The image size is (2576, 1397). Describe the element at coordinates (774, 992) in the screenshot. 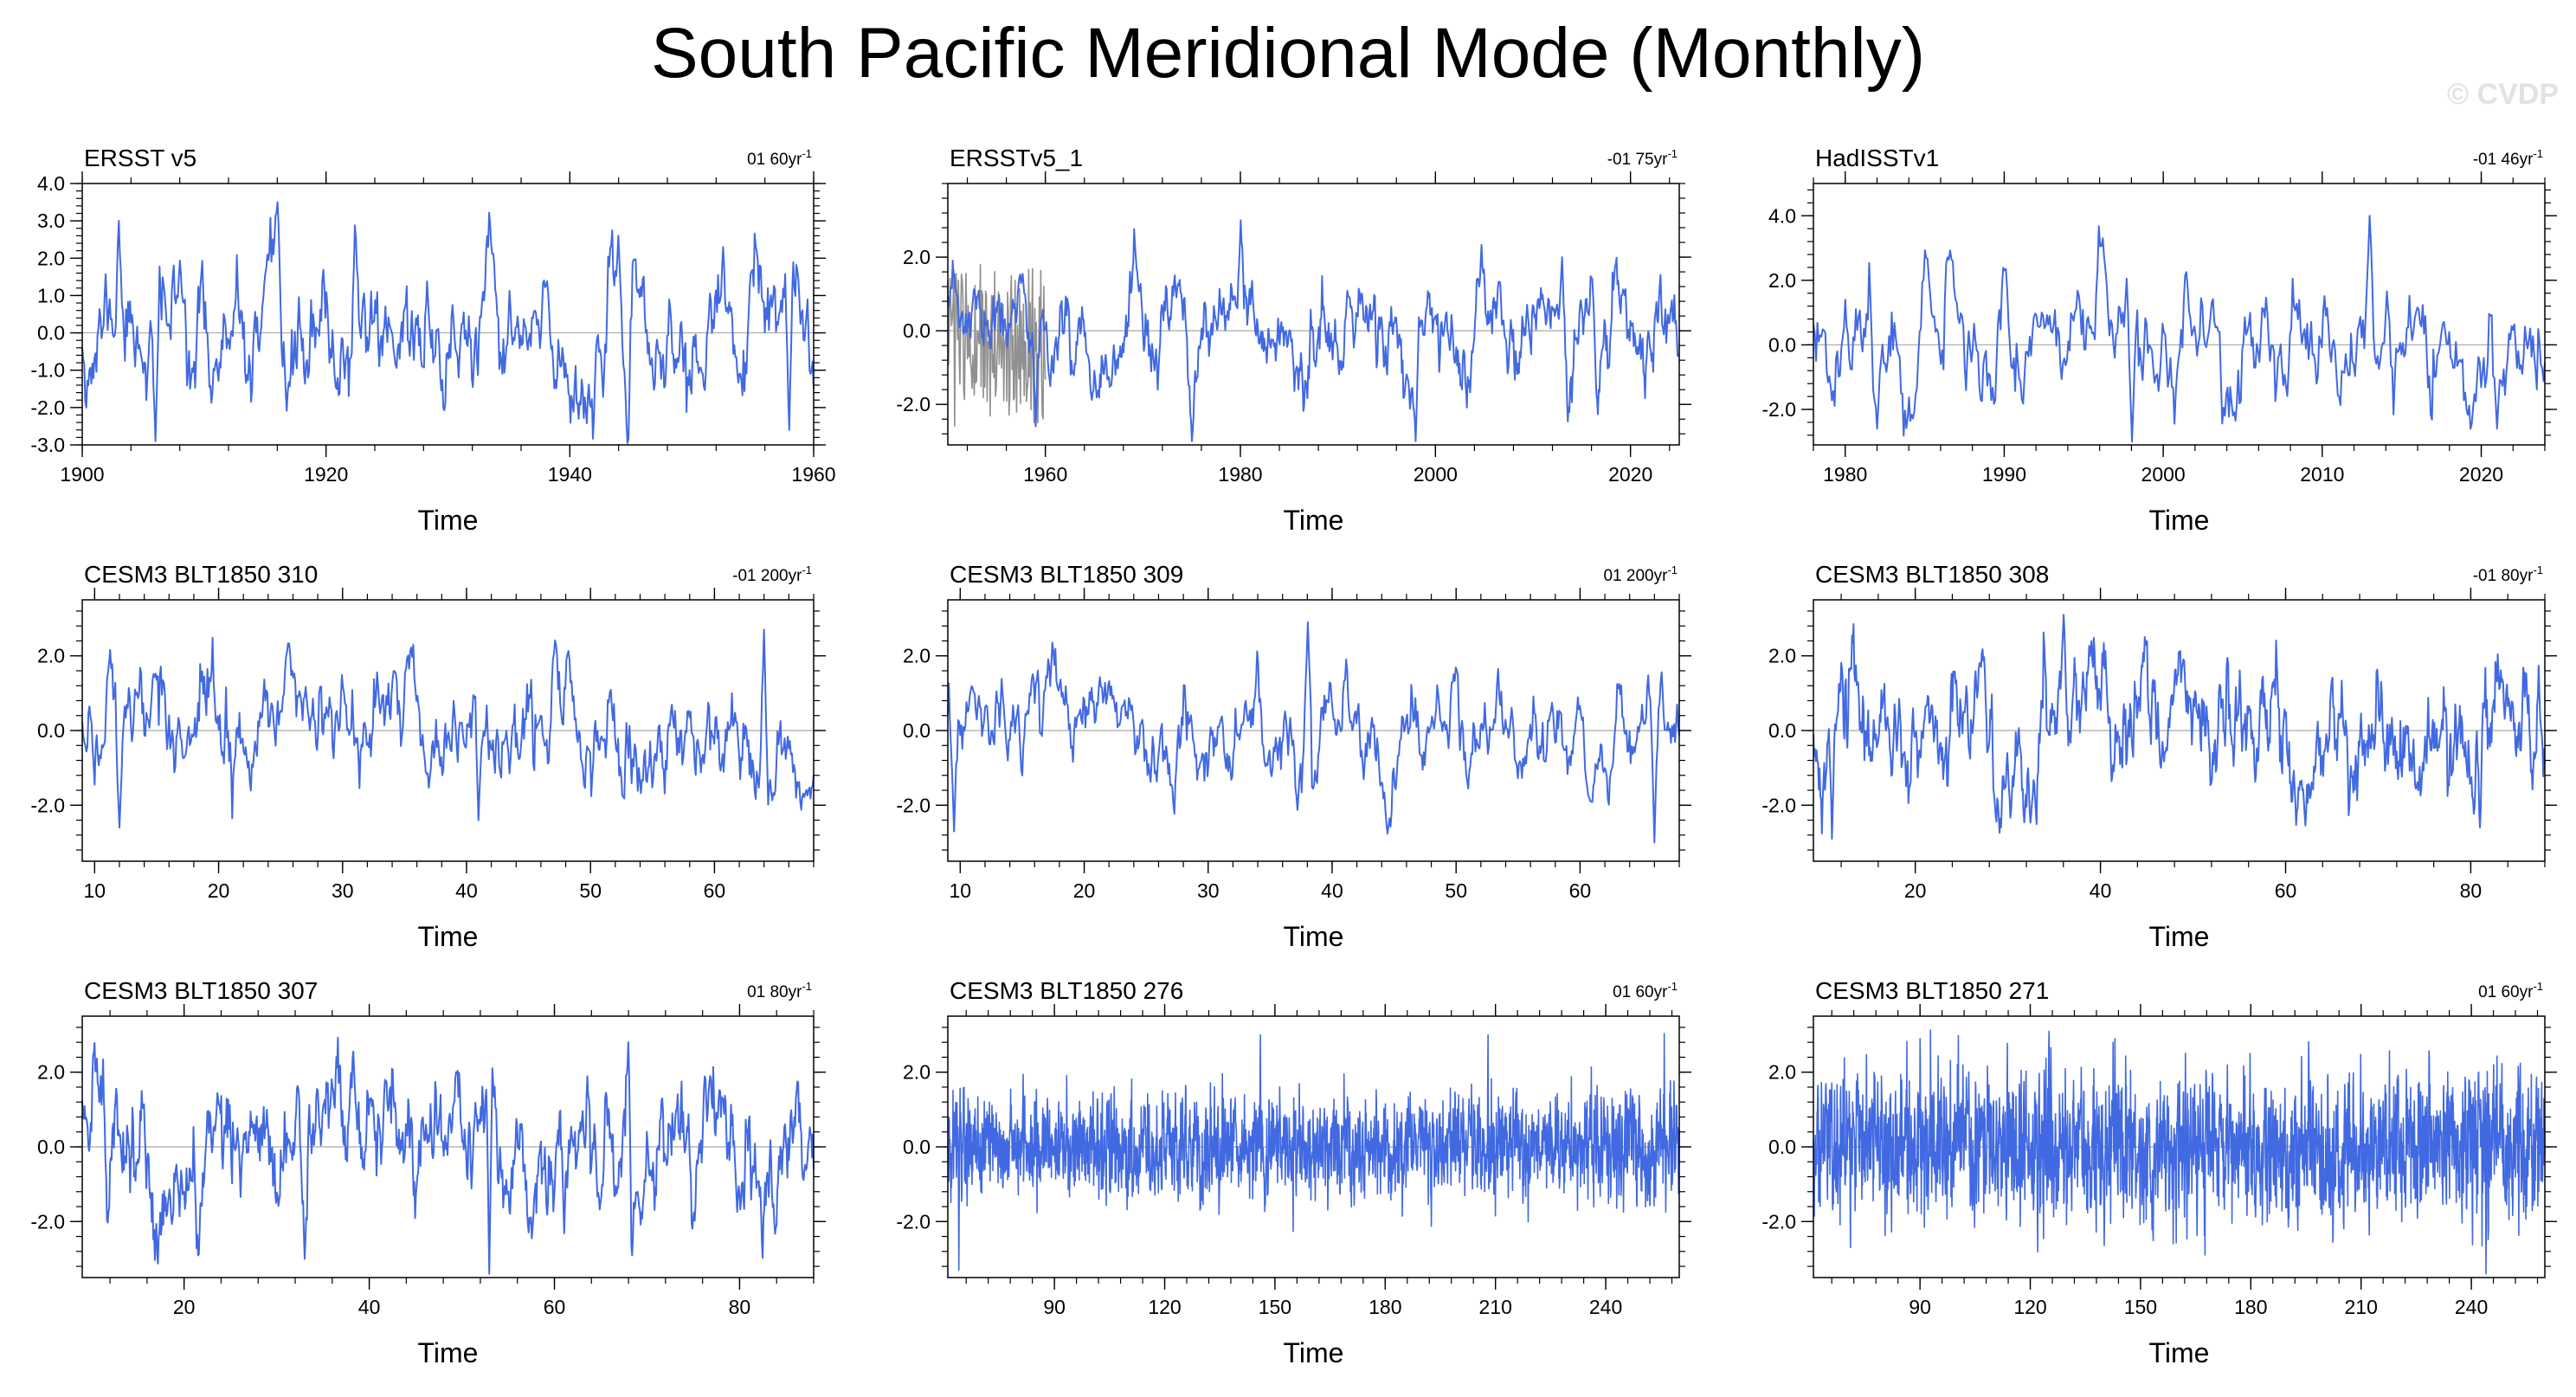

I see `panel-subtitle-text: 01 80yr` at that location.